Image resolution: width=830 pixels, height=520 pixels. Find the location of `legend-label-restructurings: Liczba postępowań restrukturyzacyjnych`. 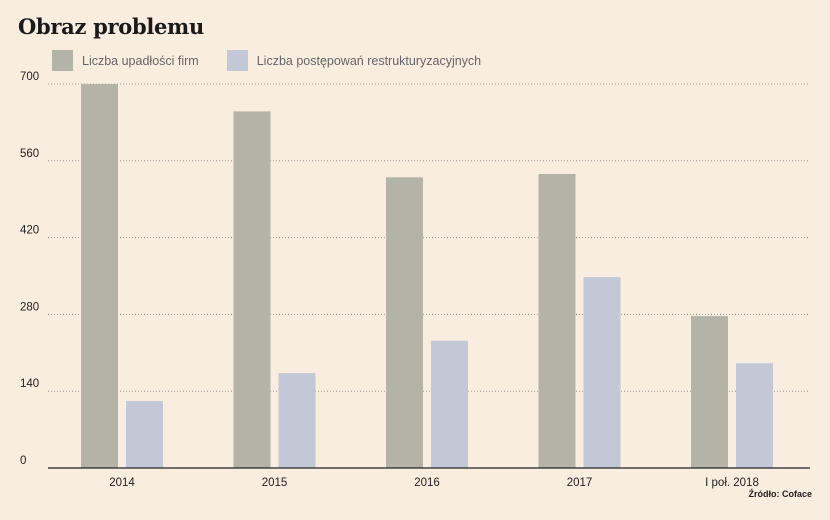

legend-label-restructurings: Liczba postępowań restrukturyzacyjnych is located at coordinates (369, 60).